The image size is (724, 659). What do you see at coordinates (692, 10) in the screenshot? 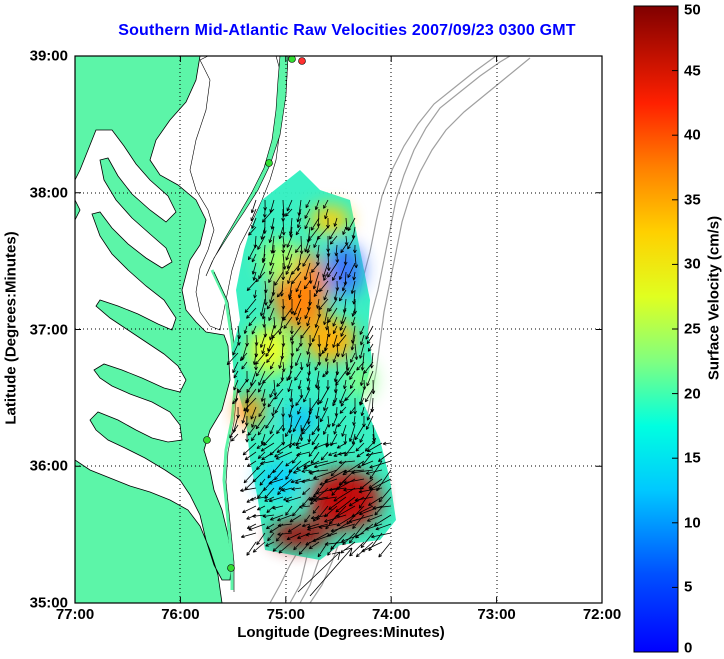
I see `colorbar-tick-label: 50` at bounding box center [692, 10].